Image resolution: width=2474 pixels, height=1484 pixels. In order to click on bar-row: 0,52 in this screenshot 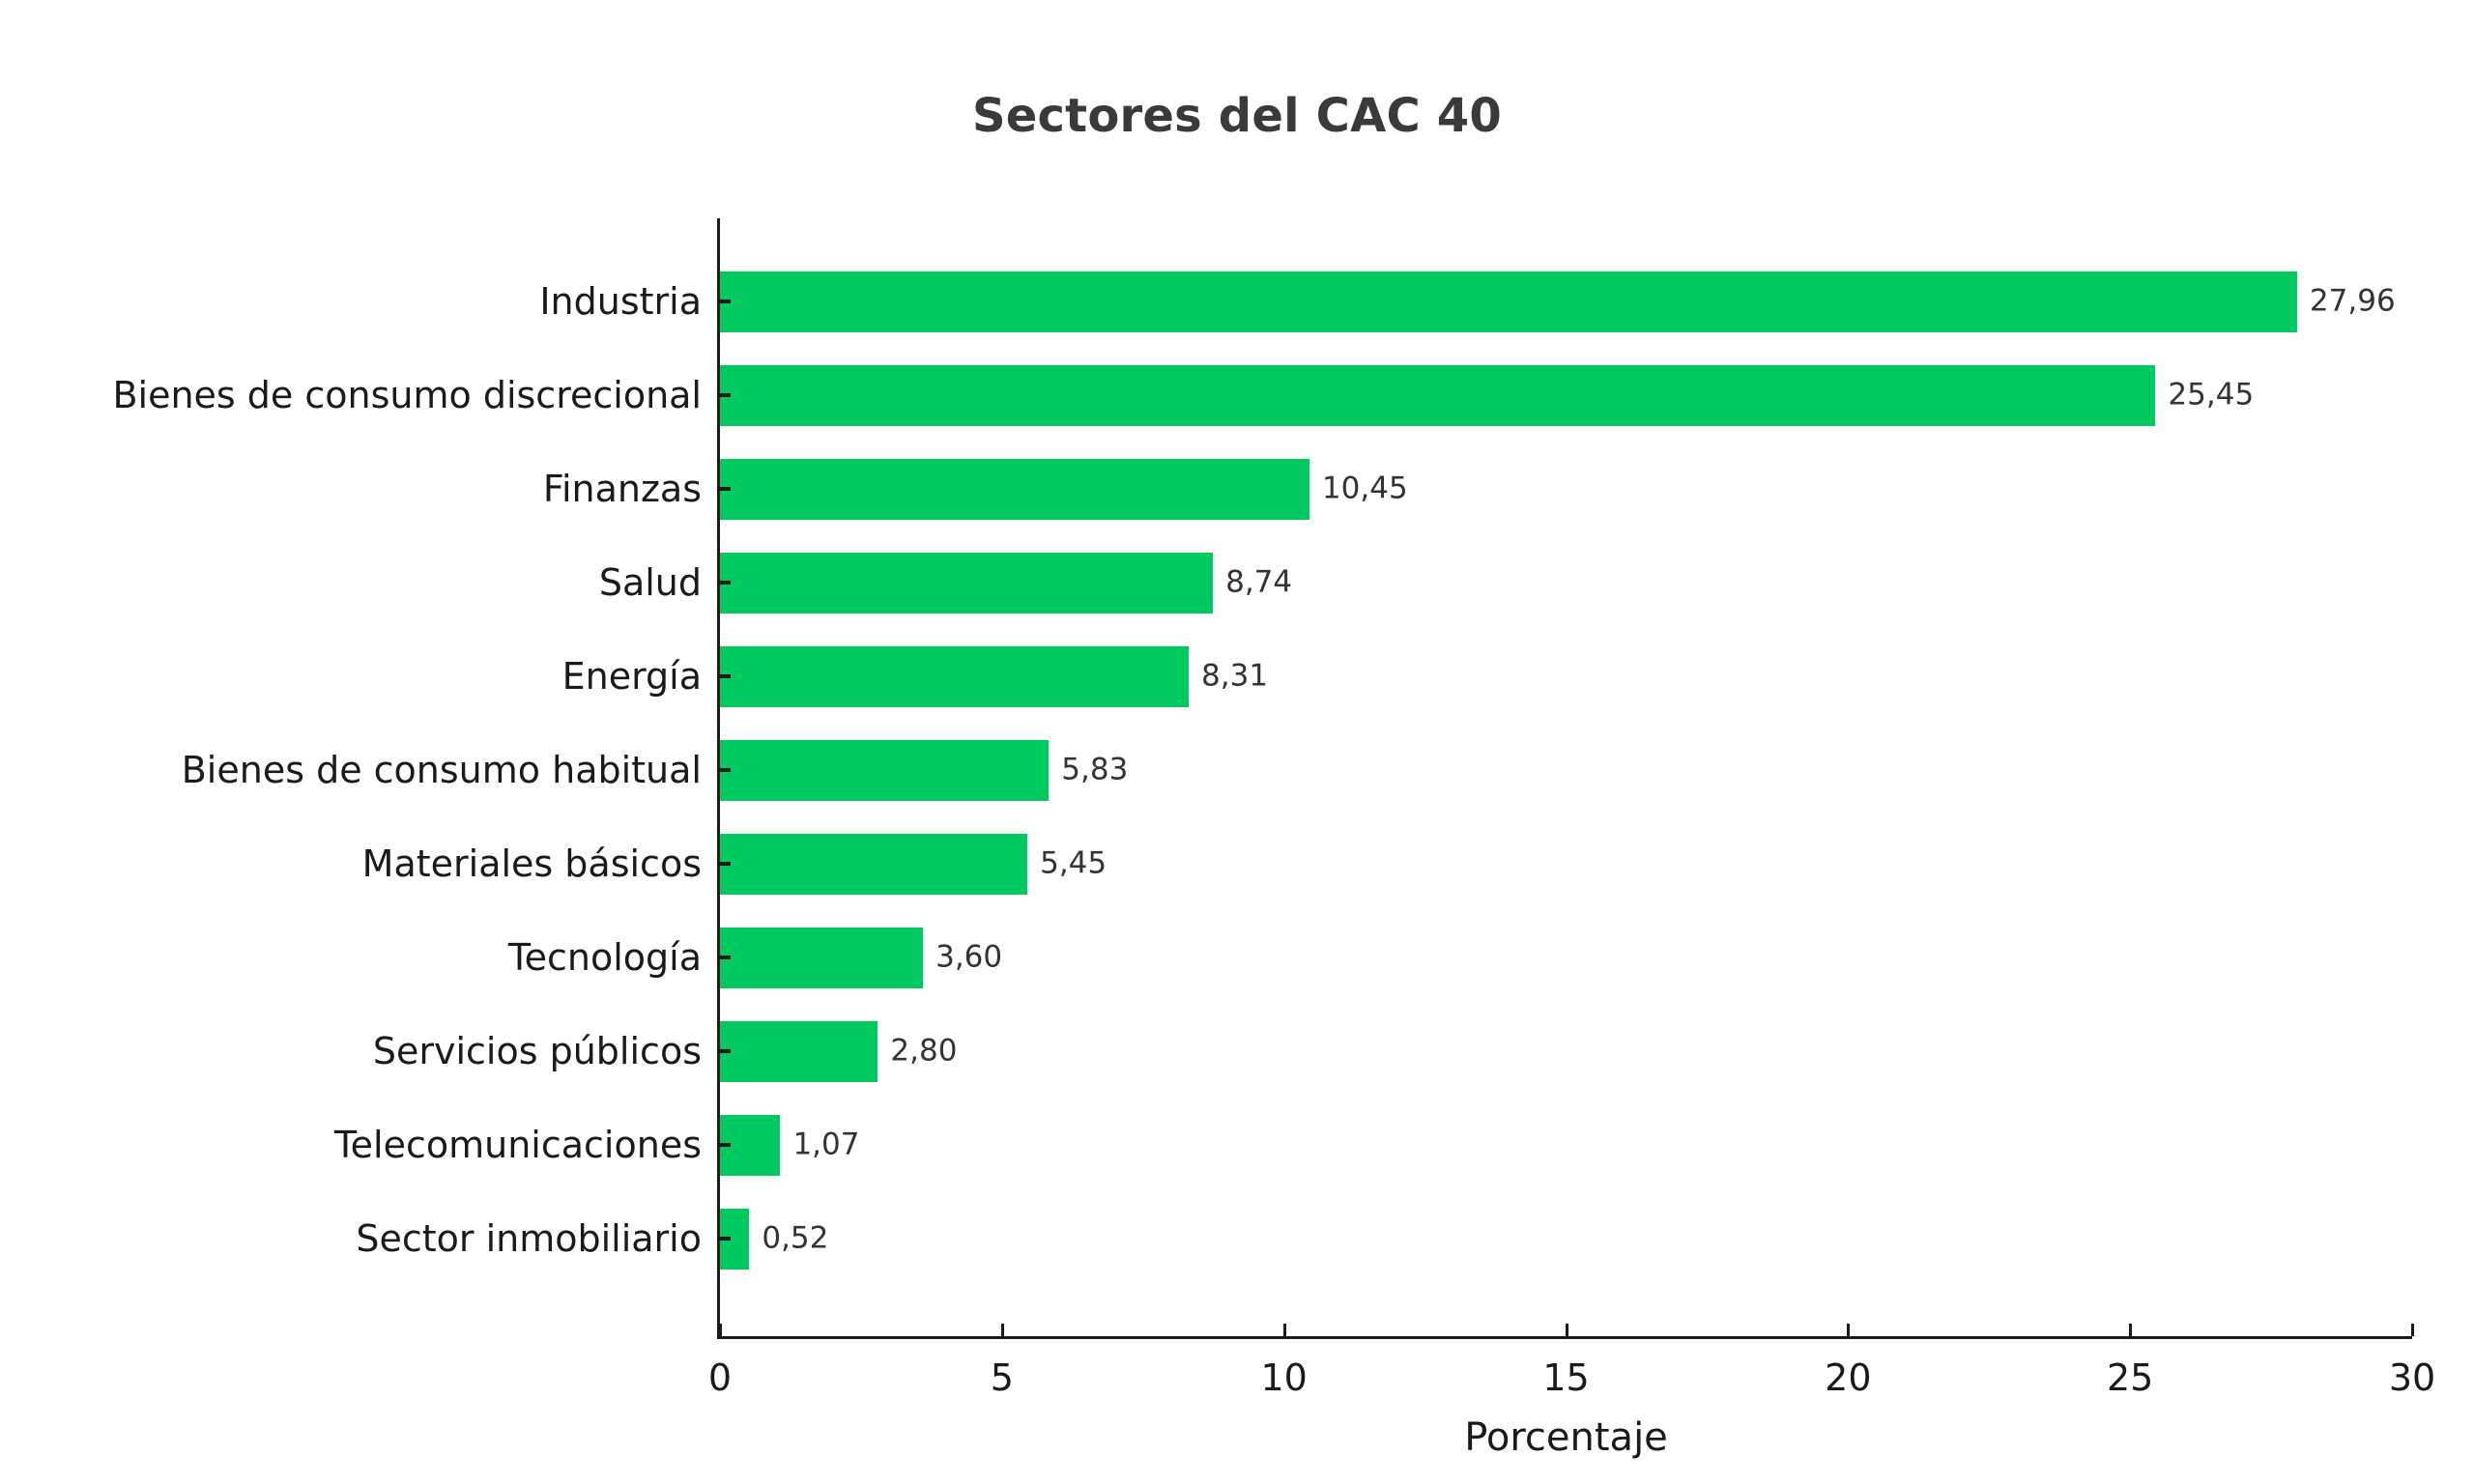, I will do `click(1566, 1239)`.